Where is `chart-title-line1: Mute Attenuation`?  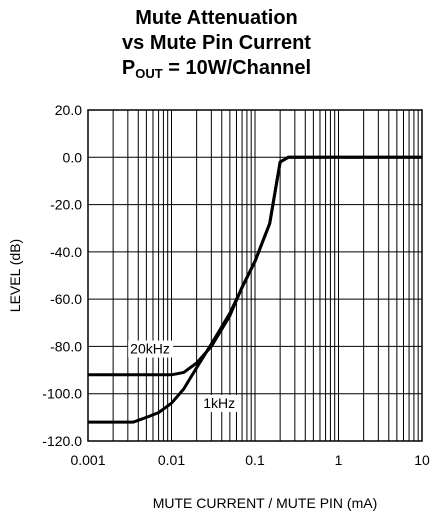 chart-title-line1: Mute Attenuation is located at coordinates (216, 18).